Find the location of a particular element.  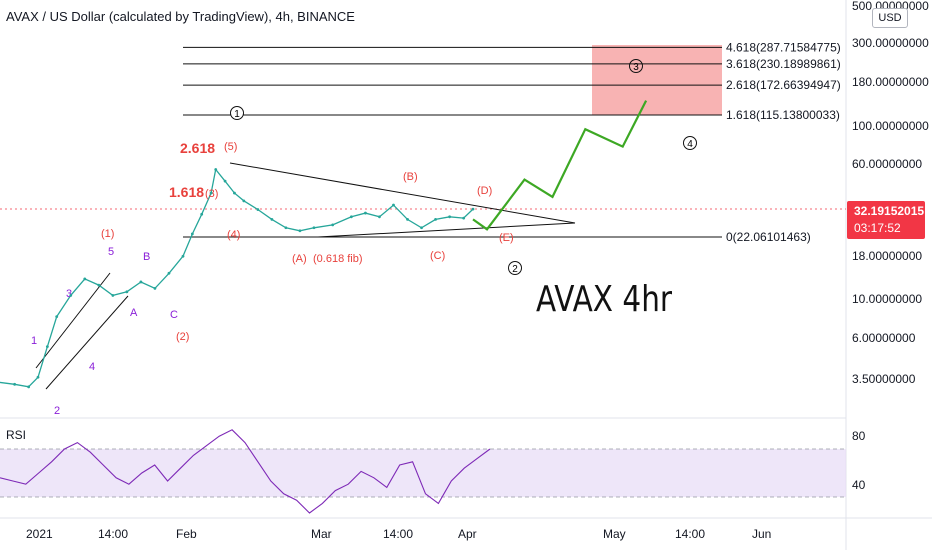

circled-wave-4: 4 is located at coordinates (690, 143).